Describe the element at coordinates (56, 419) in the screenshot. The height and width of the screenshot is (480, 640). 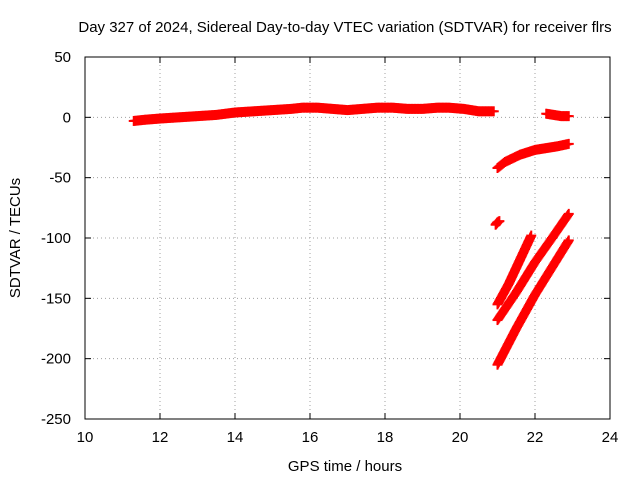
I see `y-tick-label: -250` at that location.